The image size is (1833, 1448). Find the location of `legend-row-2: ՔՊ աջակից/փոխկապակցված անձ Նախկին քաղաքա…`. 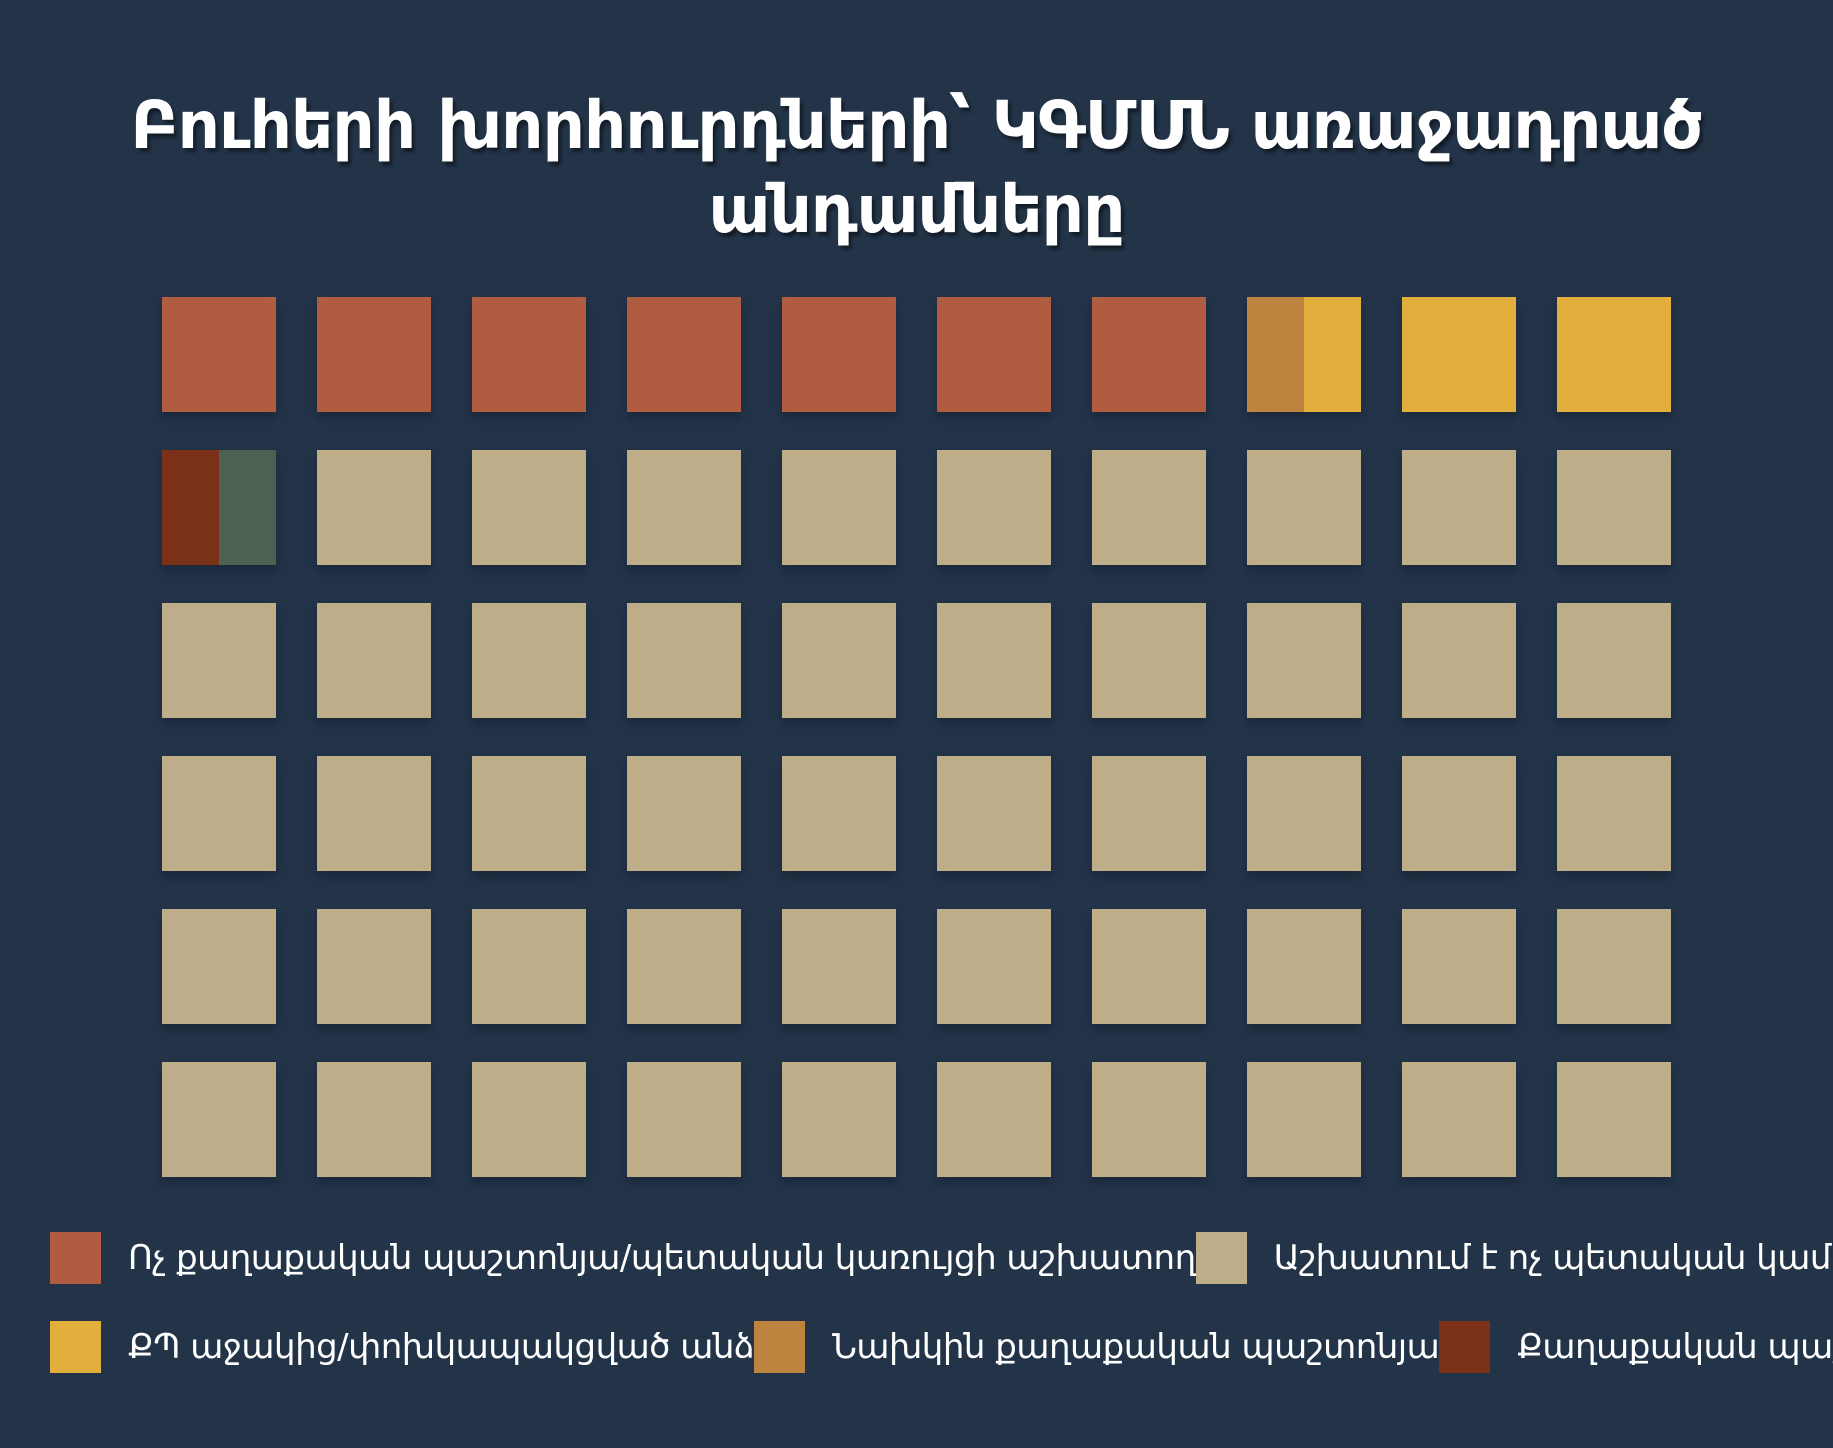

legend-row-2: ՔՊ աջակից/փոխկապակցված անձ Նախկին քաղաքա… is located at coordinates (941, 1346).